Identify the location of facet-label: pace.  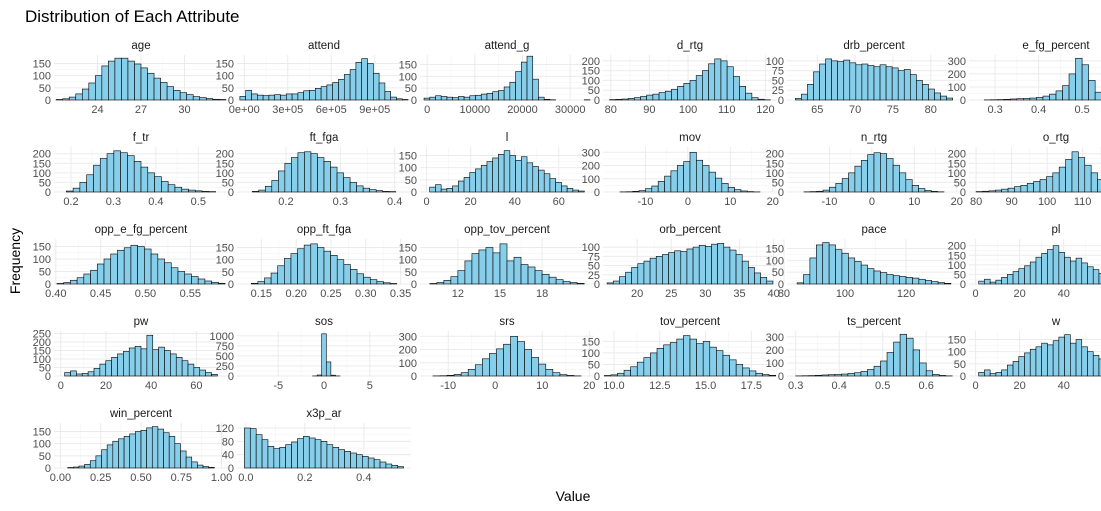
(874, 230).